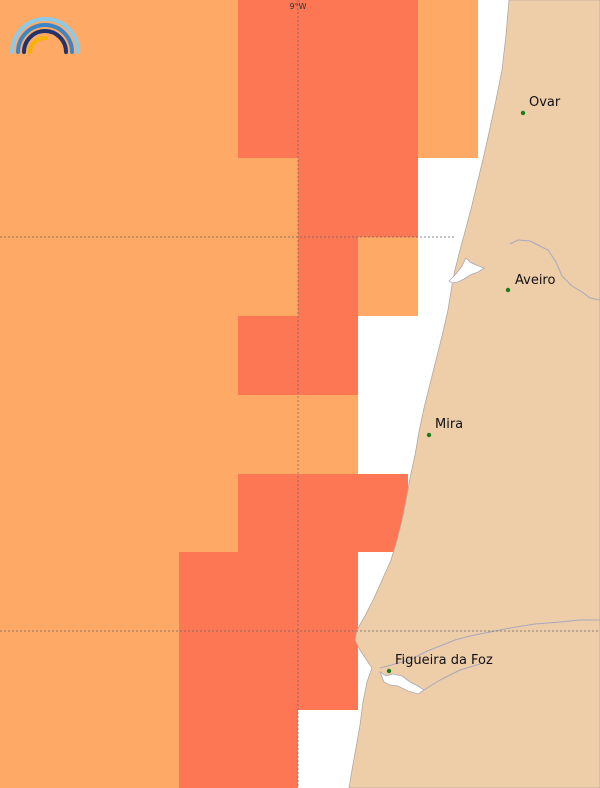  What do you see at coordinates (535, 280) in the screenshot?
I see `town-label-aveiro: Aveiro` at bounding box center [535, 280].